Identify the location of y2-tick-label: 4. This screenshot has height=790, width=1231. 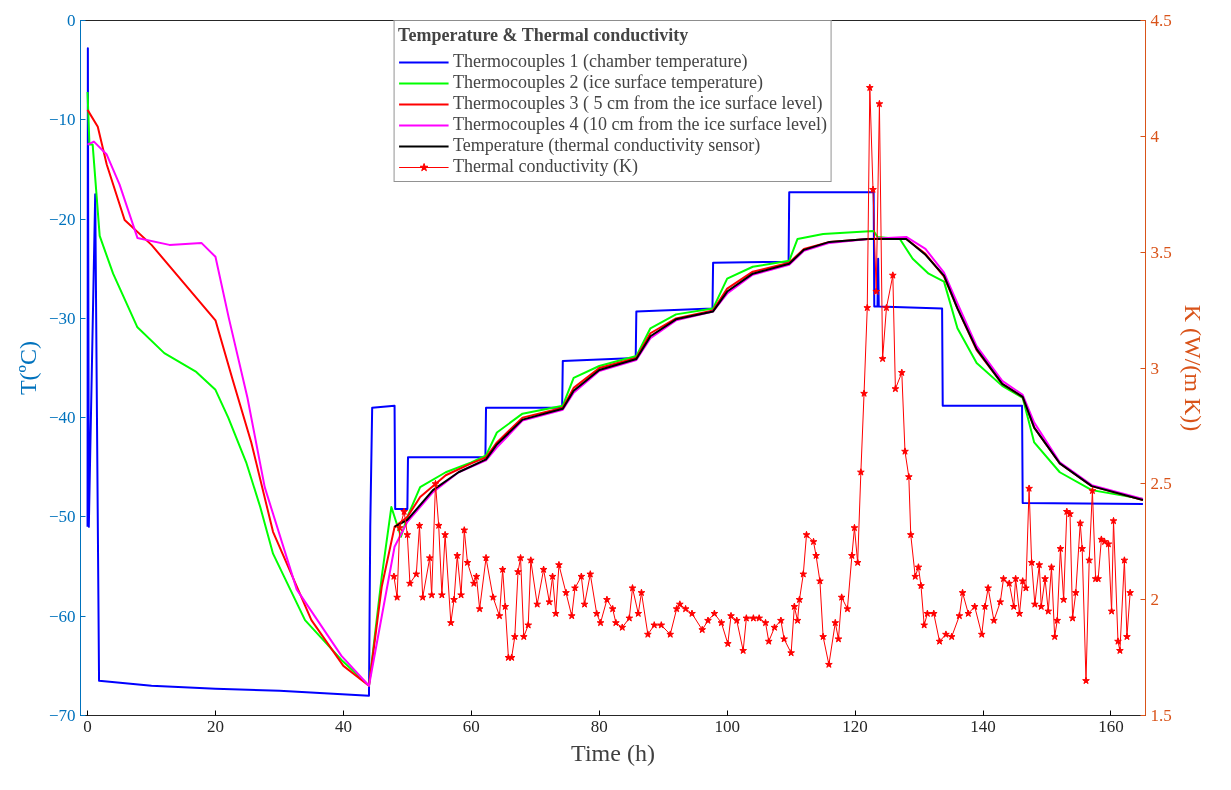
(1155, 136).